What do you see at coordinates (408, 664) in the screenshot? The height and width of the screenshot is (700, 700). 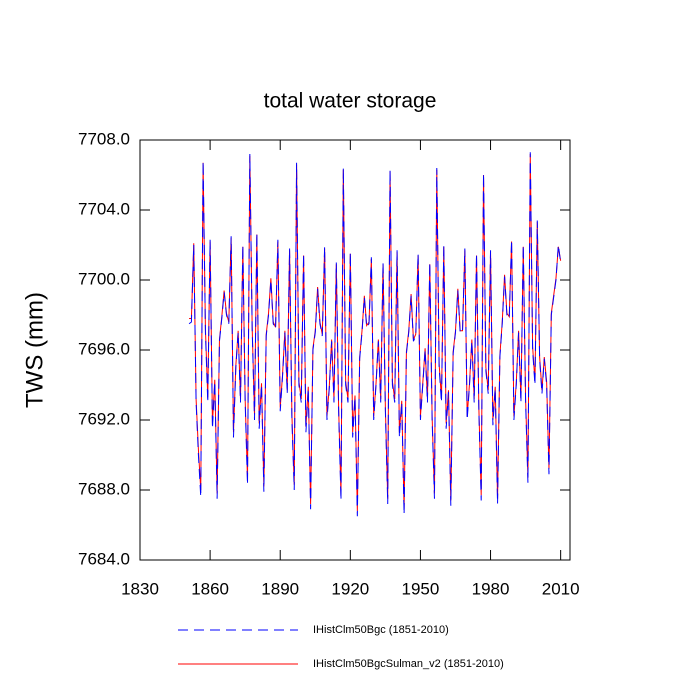 I see `legend-label: IHistClm50BgcSulman_v2 (1851-2010)` at bounding box center [408, 664].